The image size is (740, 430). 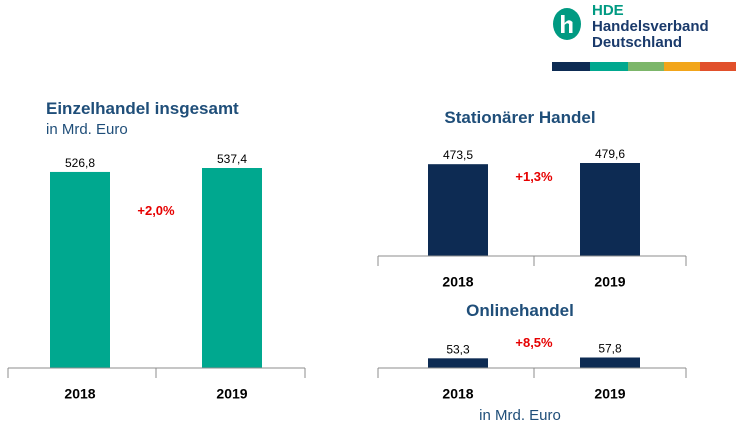 I want to click on tick-label-einzelhandel-2019: 2019, so click(x=231, y=393).